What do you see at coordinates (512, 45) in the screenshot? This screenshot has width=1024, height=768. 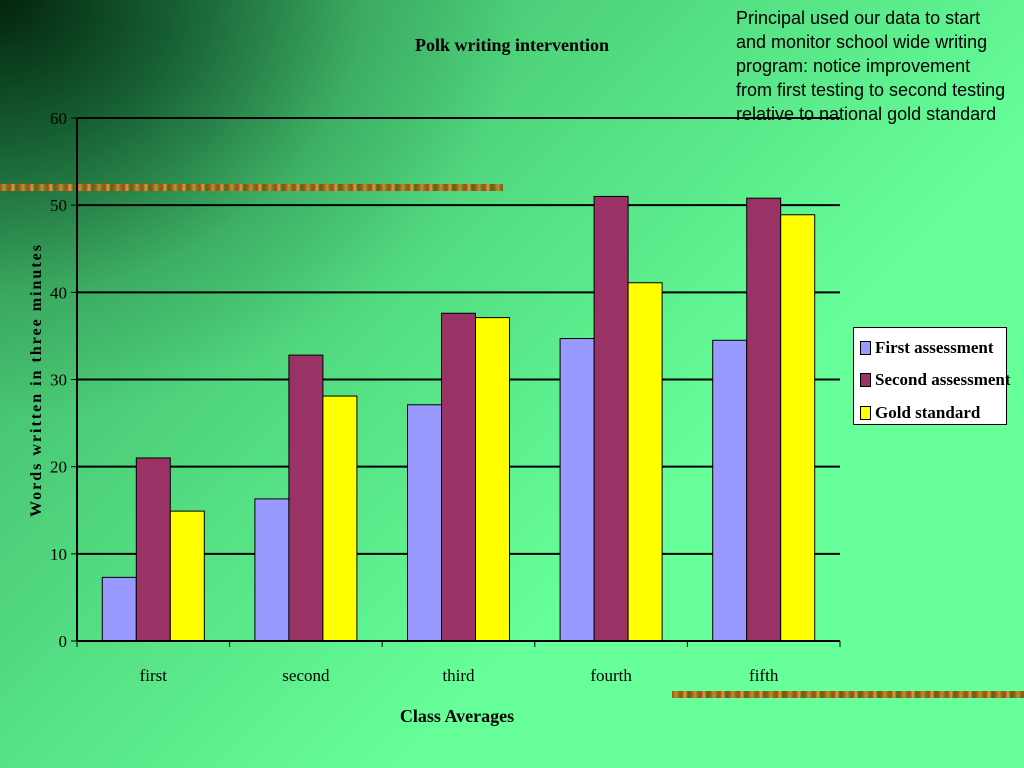 I see `chart-title: Polk writing intervention` at bounding box center [512, 45].